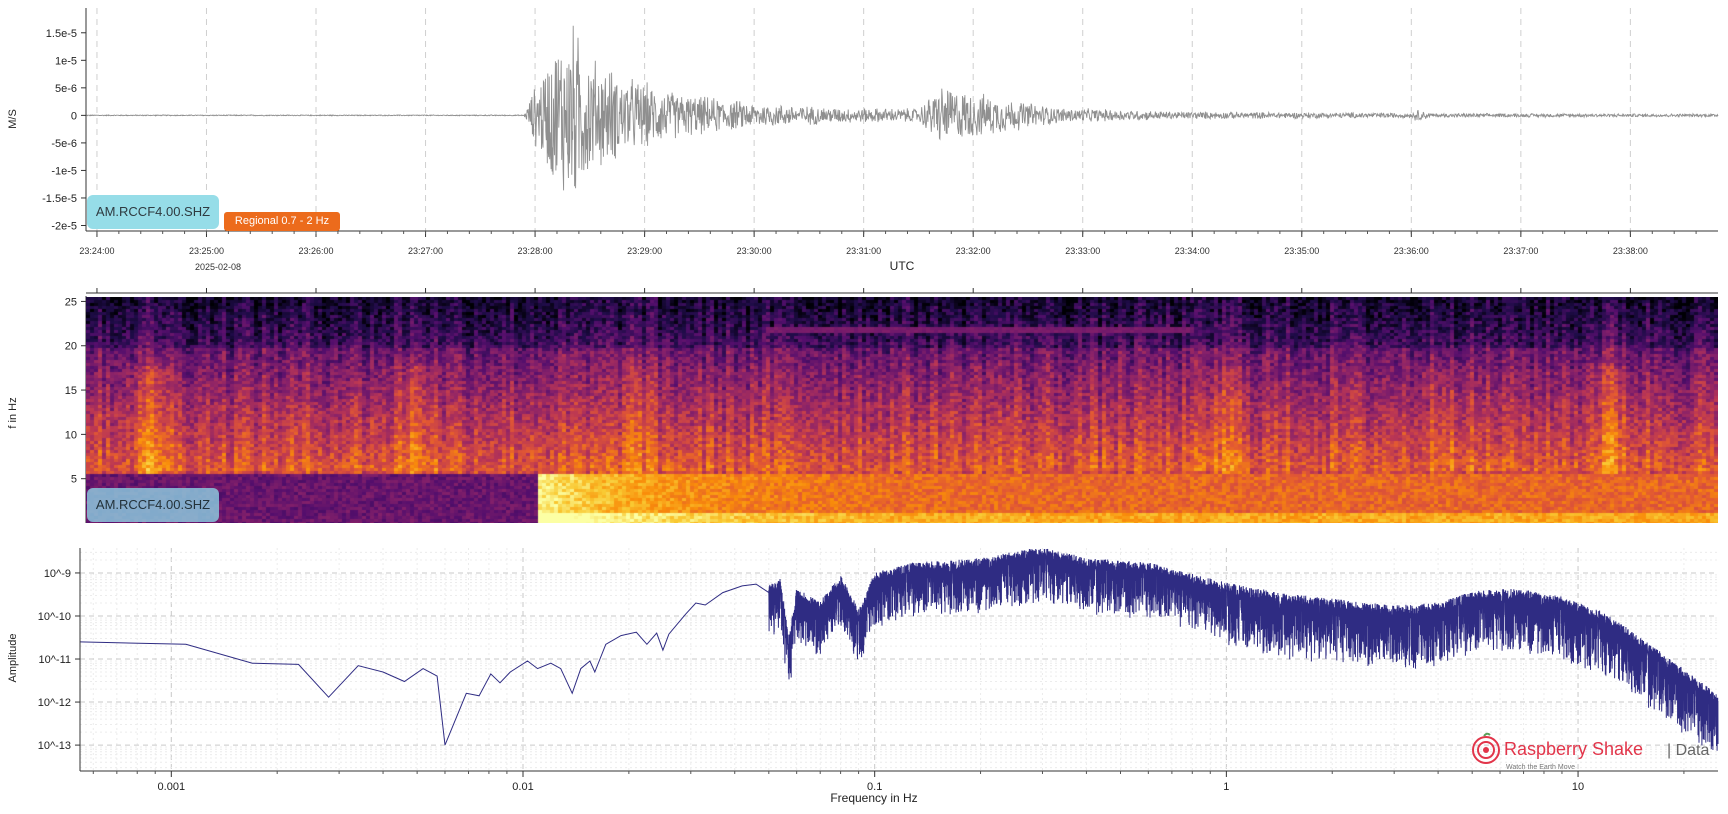  Describe the element at coordinates (13, 119) in the screenshot. I see `seismogram-ylabel: M/S` at that location.